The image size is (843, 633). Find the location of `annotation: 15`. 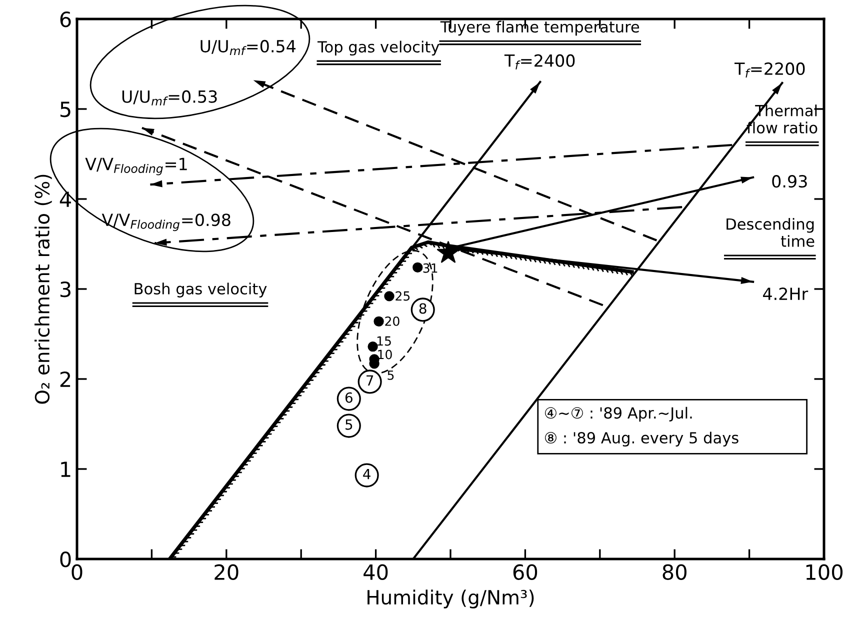

annotation: 15 is located at coordinates (384, 341).